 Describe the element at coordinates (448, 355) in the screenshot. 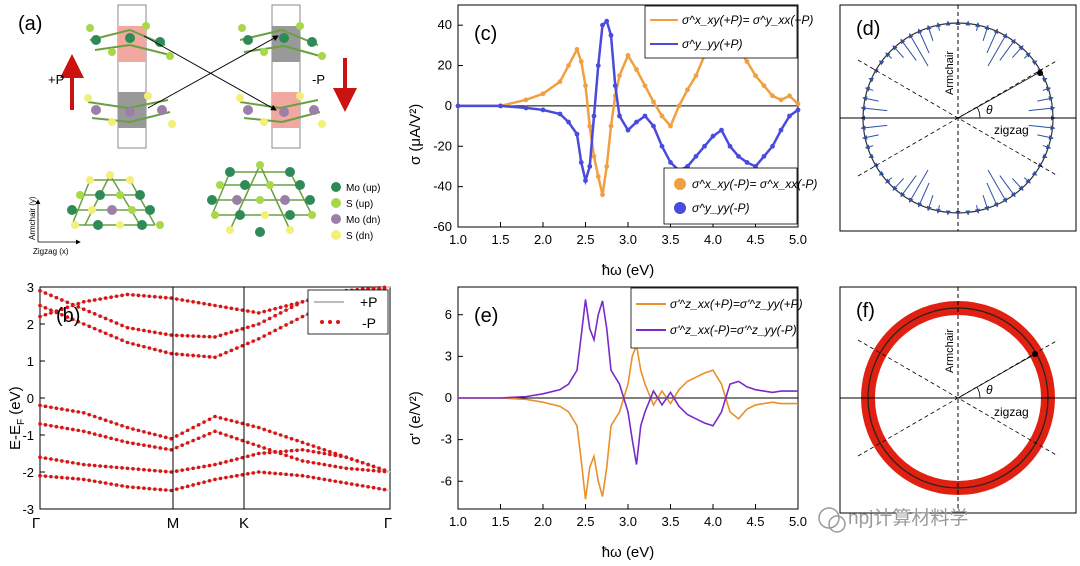

I see `y-tick-label: 3` at that location.